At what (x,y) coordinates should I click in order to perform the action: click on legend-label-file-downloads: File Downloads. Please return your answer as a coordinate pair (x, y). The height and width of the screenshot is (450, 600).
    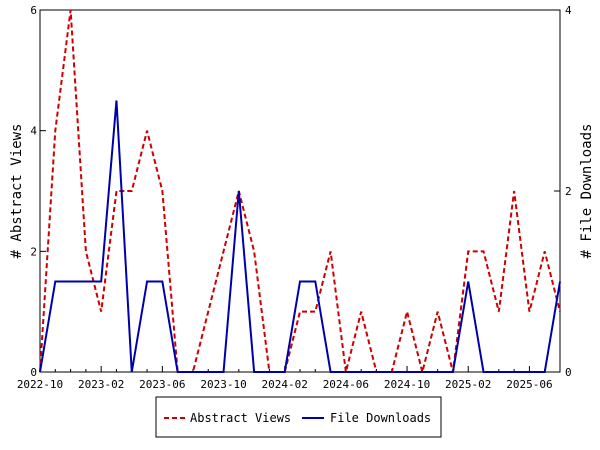
    Looking at the image, I should click on (380, 418).